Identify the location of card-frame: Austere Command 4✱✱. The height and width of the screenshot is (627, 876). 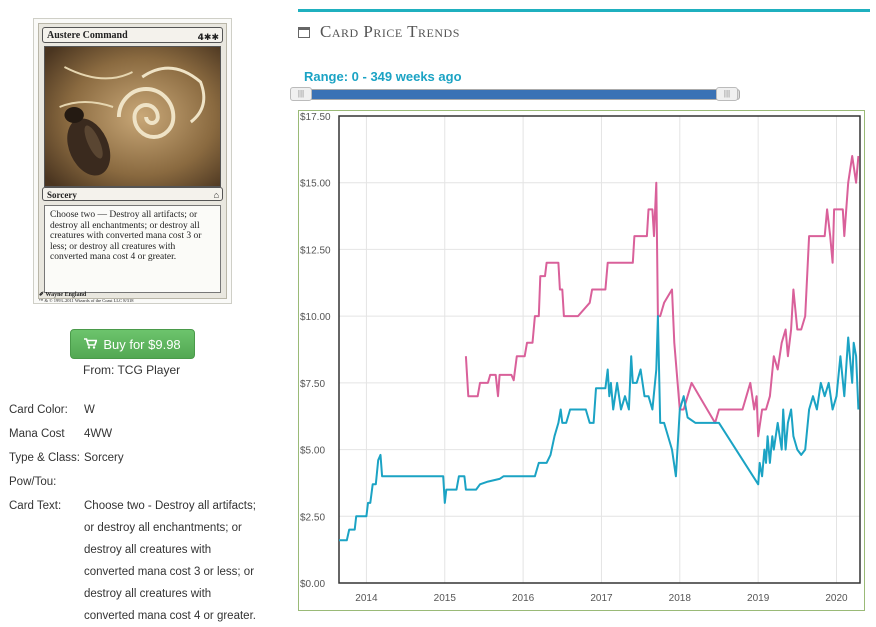
(132, 161).